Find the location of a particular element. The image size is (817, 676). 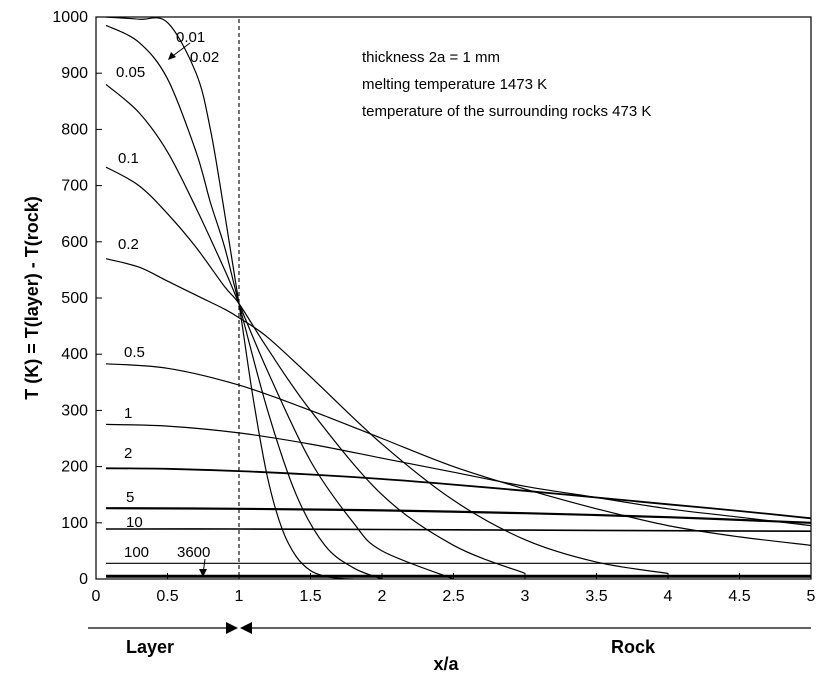

y-tick-label: 200 is located at coordinates (74, 467).